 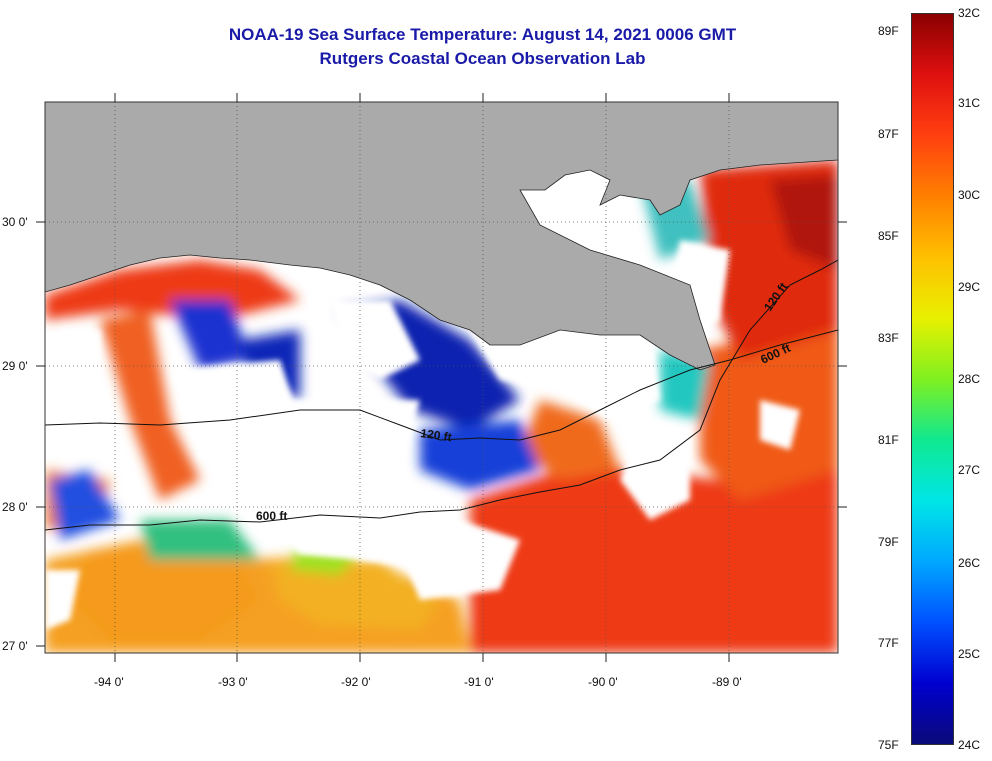 I want to click on latitude-label: 27 0', so click(x=15, y=646).